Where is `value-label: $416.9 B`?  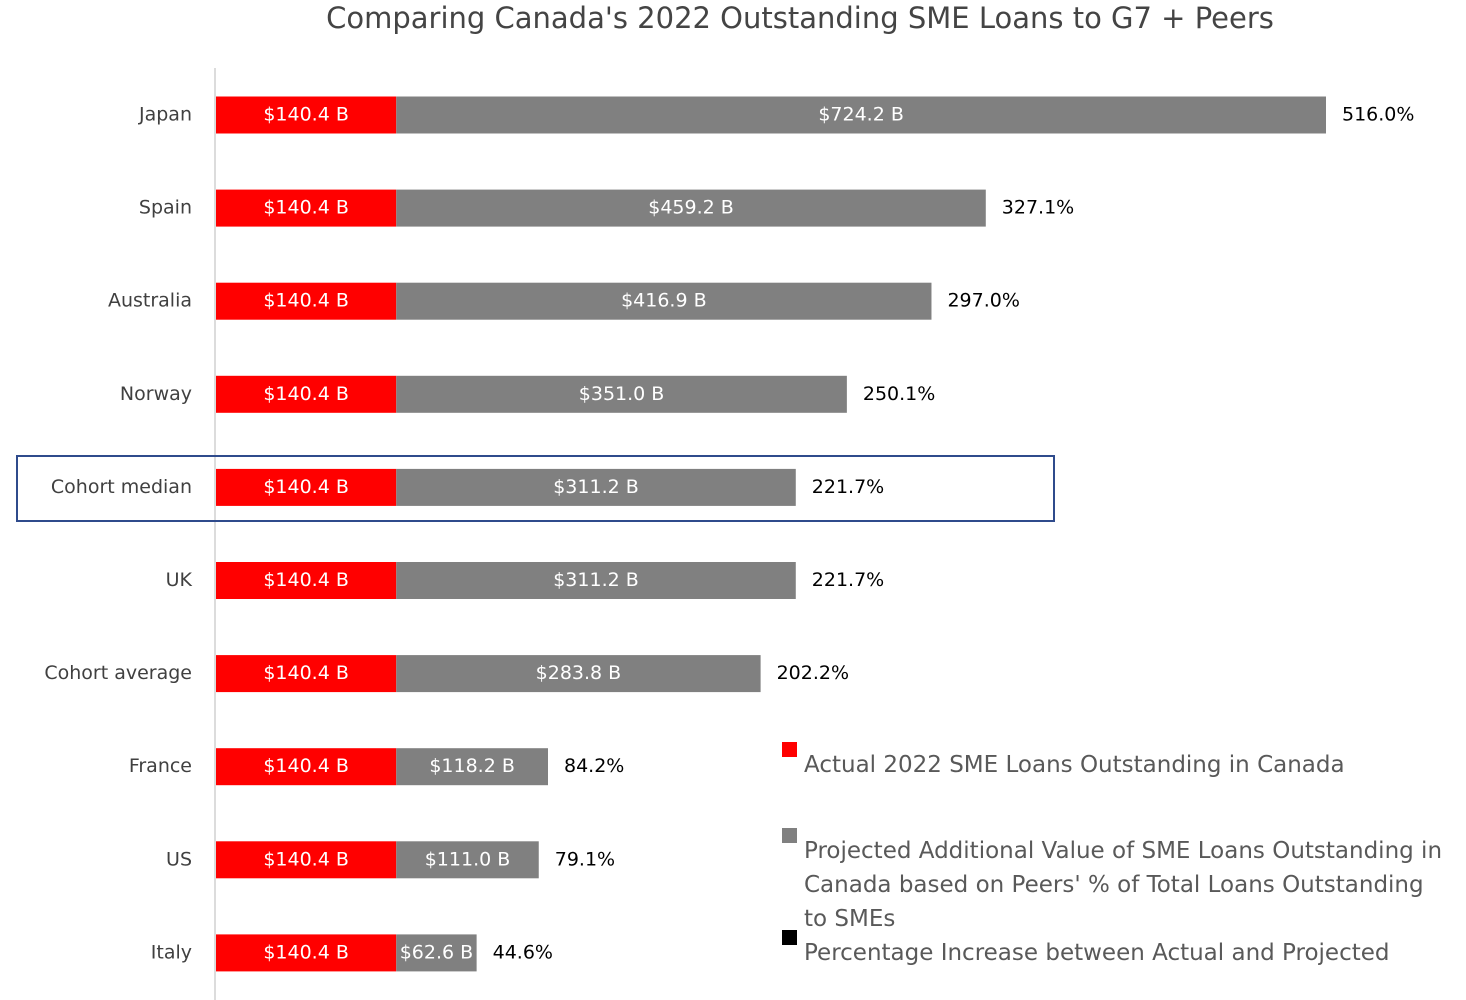
value-label: $416.9 B is located at coordinates (664, 301).